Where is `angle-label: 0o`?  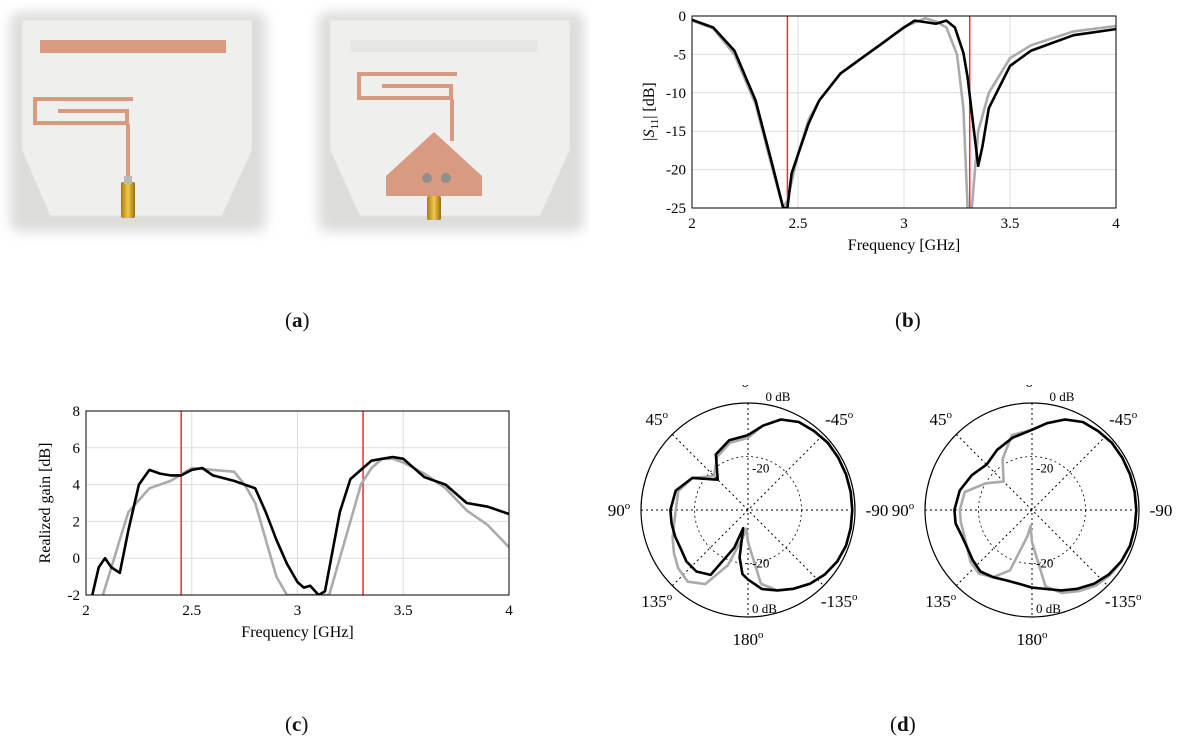
angle-label: 0o is located at coordinates (1032, 388).